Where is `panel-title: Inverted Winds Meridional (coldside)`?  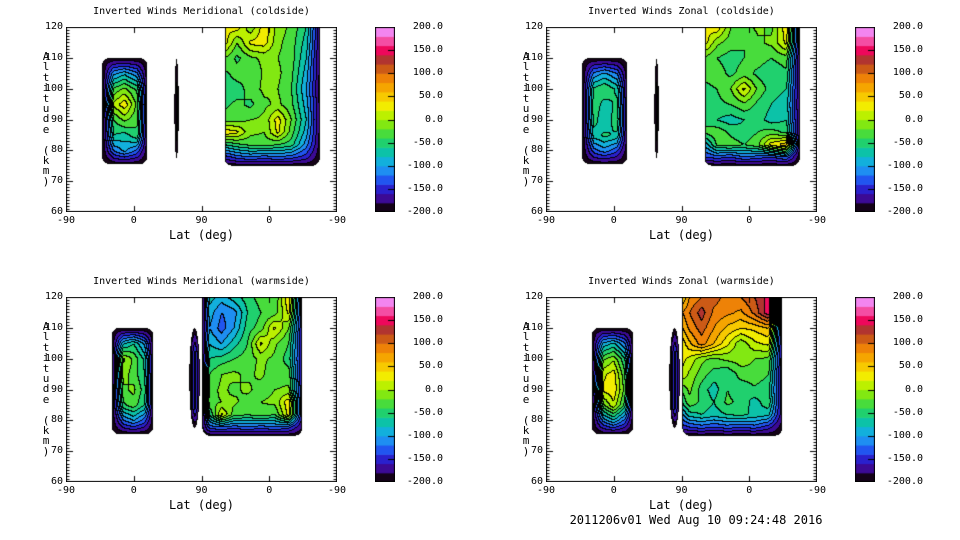
panel-title: Inverted Winds Meridional (coldside) is located at coordinates (201, 11).